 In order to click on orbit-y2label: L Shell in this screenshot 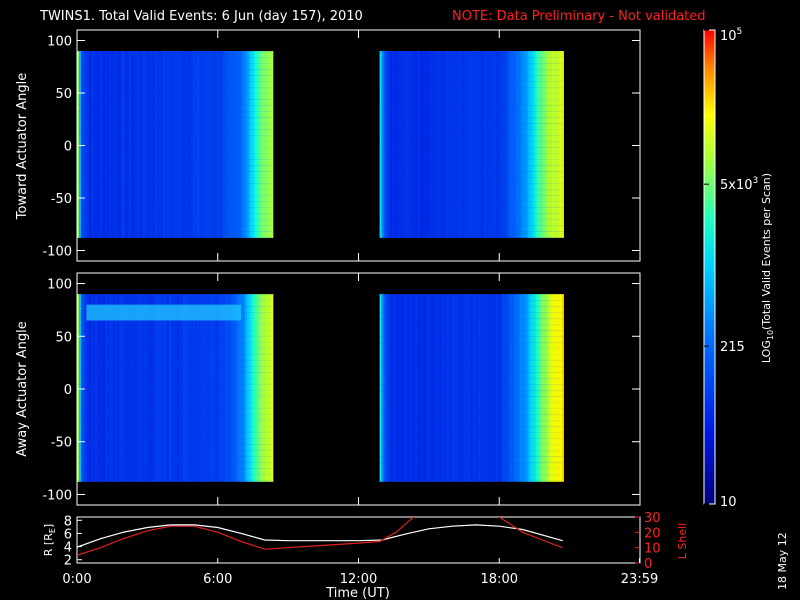, I will do `click(682, 541)`.